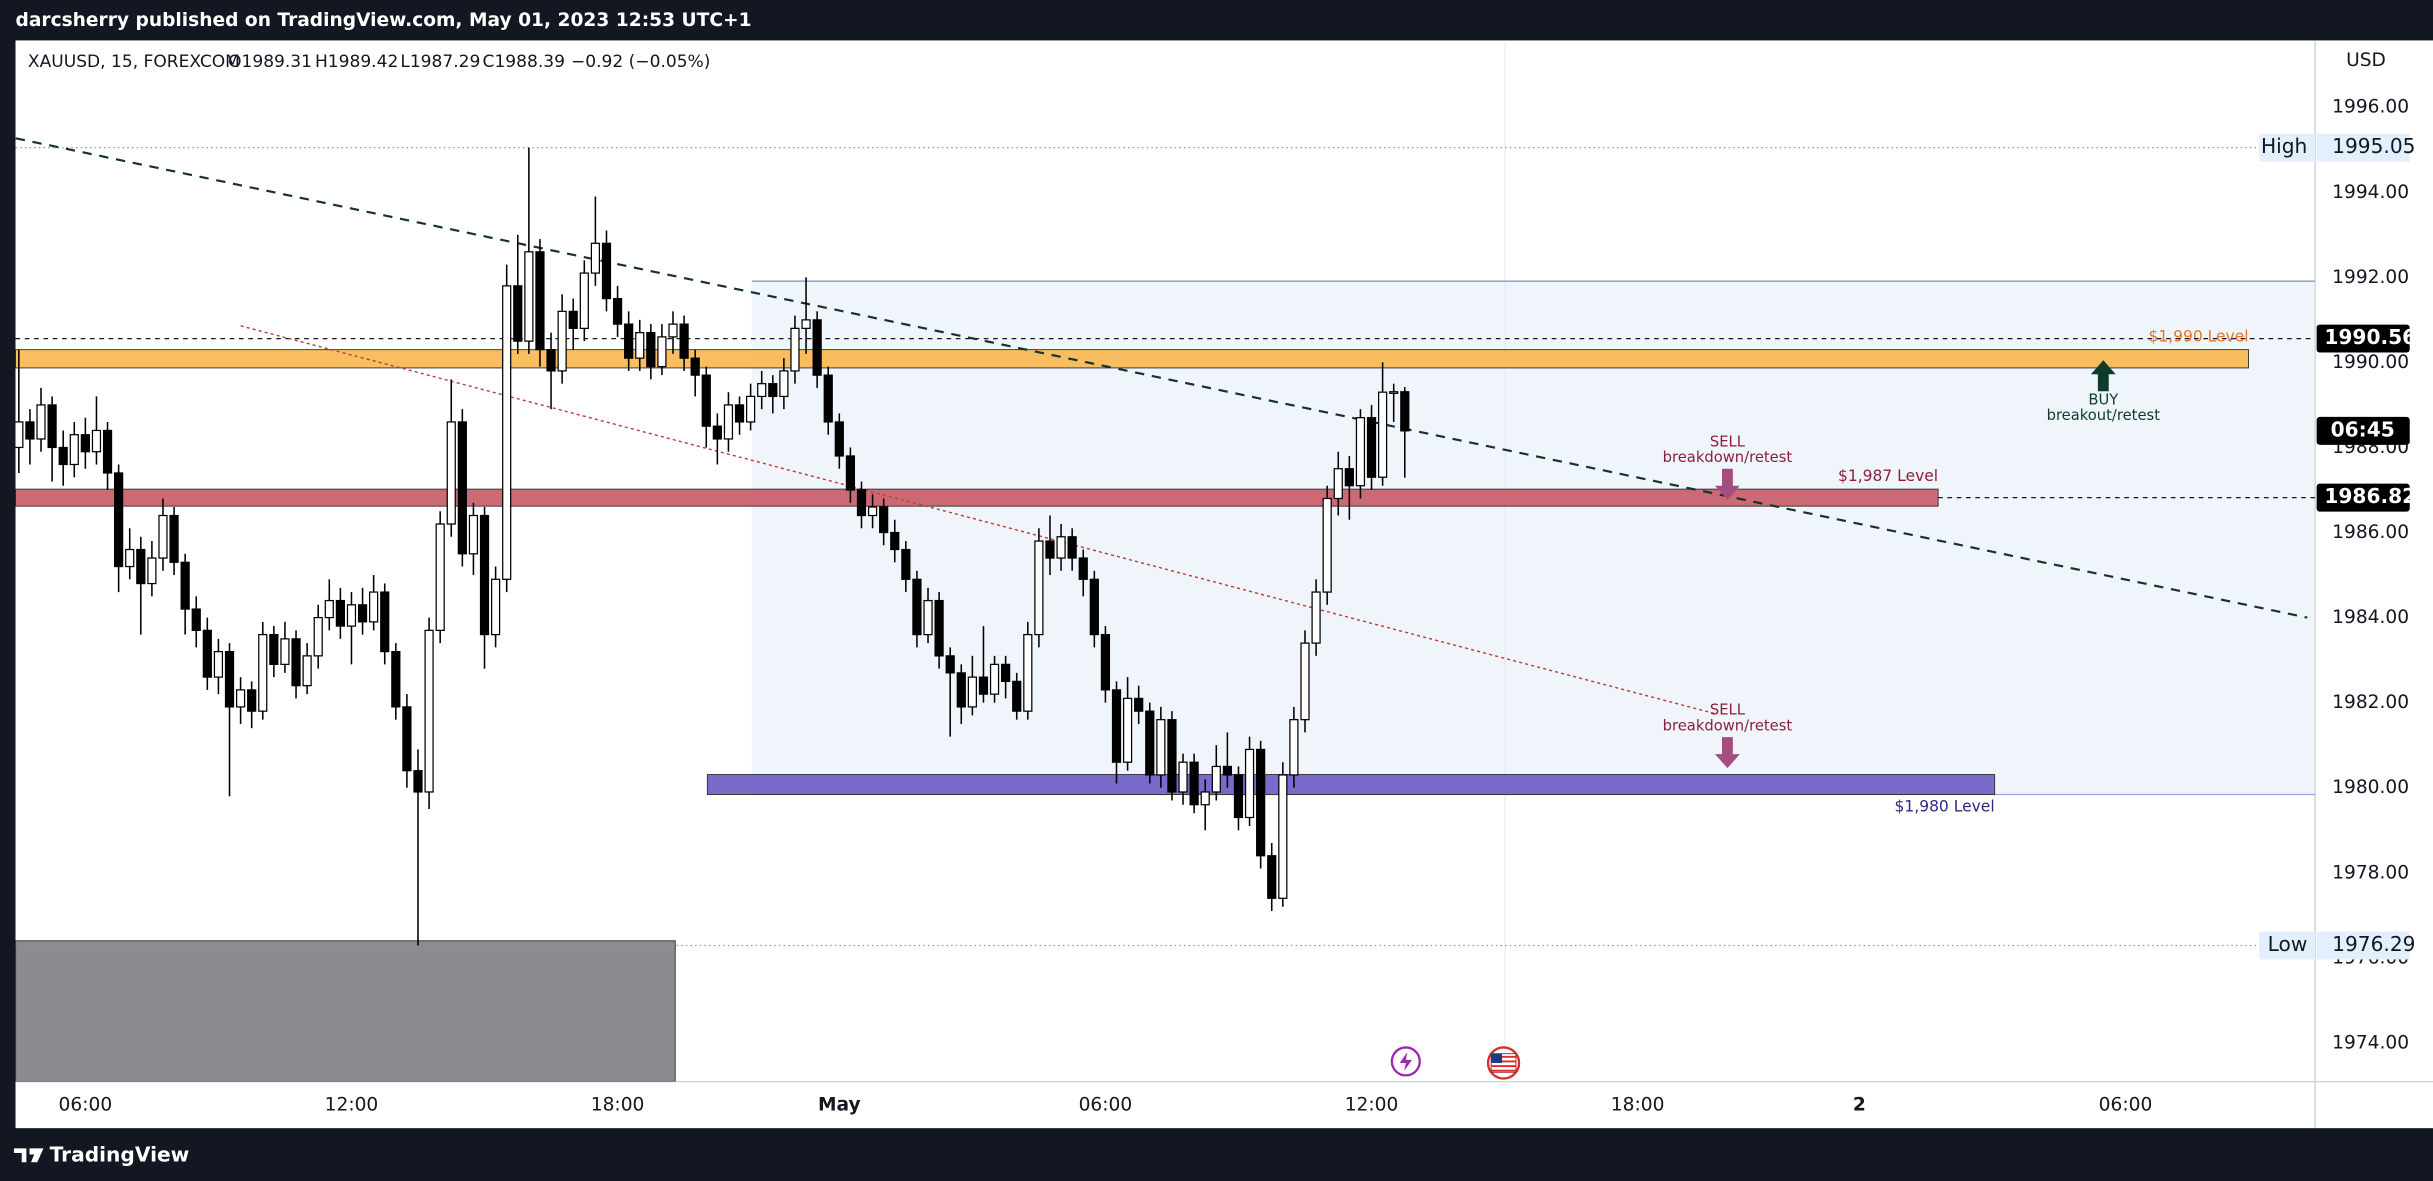 The height and width of the screenshot is (1181, 2433). I want to click on currency: USD, so click(2366, 60).